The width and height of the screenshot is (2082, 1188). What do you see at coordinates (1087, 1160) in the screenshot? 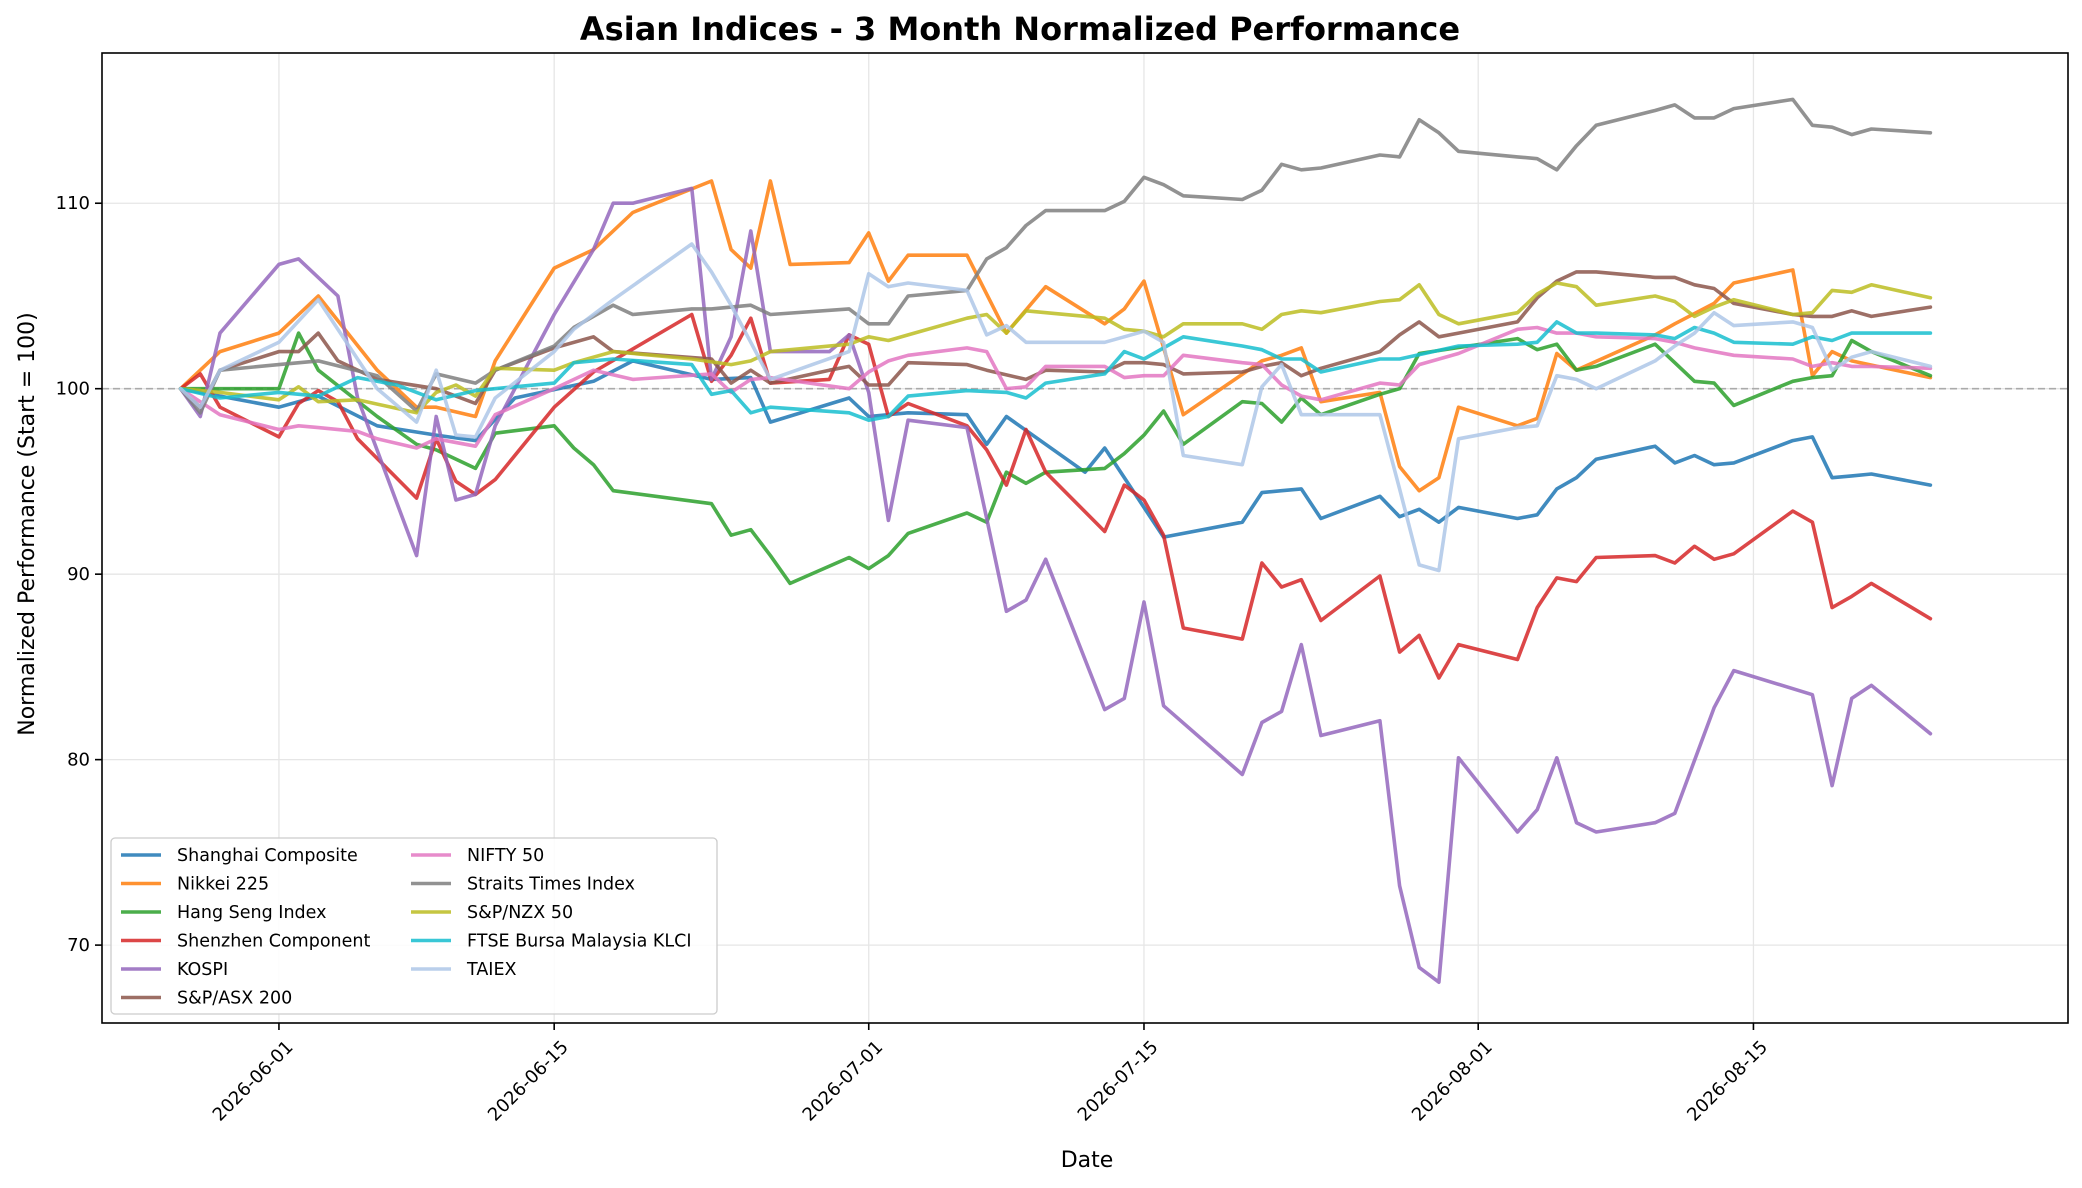
I see `x-axis-label: Date` at bounding box center [1087, 1160].